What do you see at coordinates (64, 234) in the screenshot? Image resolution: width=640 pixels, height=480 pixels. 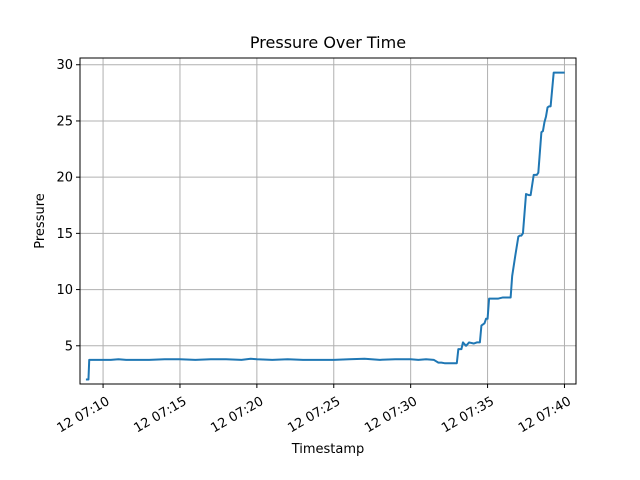 I see `y-tick-label: 15` at bounding box center [64, 234].